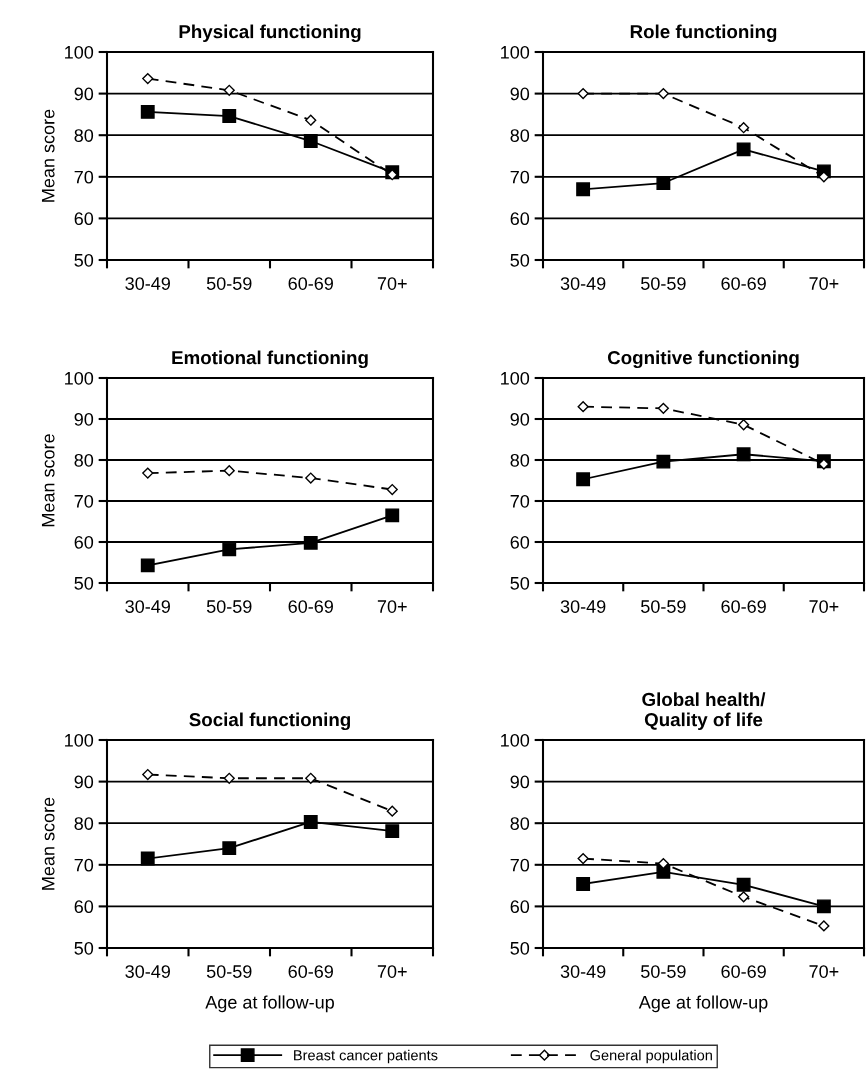 Image resolution: width=867 pixels, height=1088 pixels. What do you see at coordinates (269, 1004) in the screenshot?
I see `x-axis-title: Age at follow-up` at bounding box center [269, 1004].